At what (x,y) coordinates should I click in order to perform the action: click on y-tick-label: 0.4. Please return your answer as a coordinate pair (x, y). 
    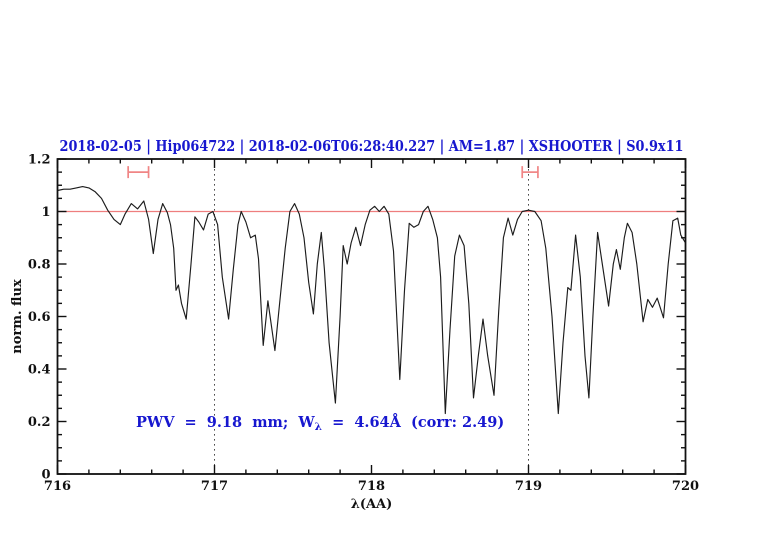
    Looking at the image, I should click on (39, 370).